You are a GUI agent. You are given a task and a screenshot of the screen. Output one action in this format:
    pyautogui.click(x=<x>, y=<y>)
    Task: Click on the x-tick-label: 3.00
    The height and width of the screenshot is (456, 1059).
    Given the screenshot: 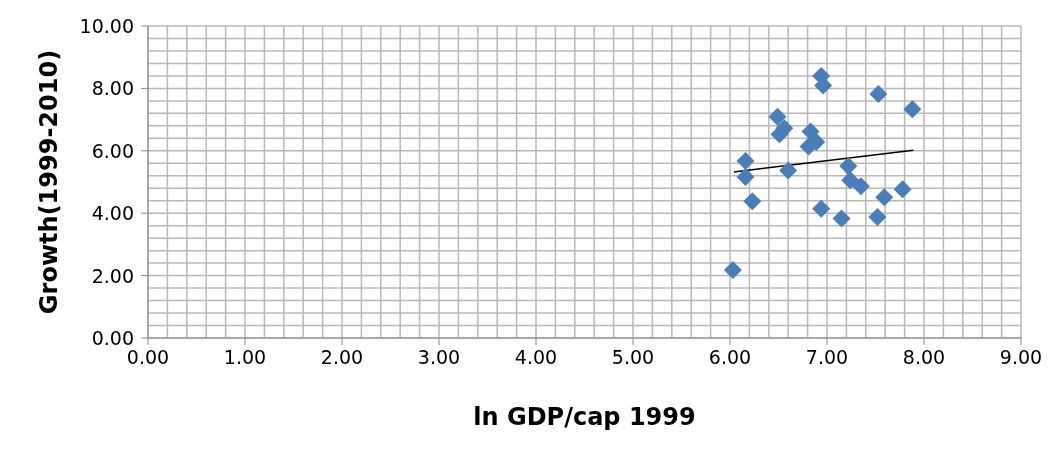 What is the action you would take?
    pyautogui.click(x=439, y=357)
    